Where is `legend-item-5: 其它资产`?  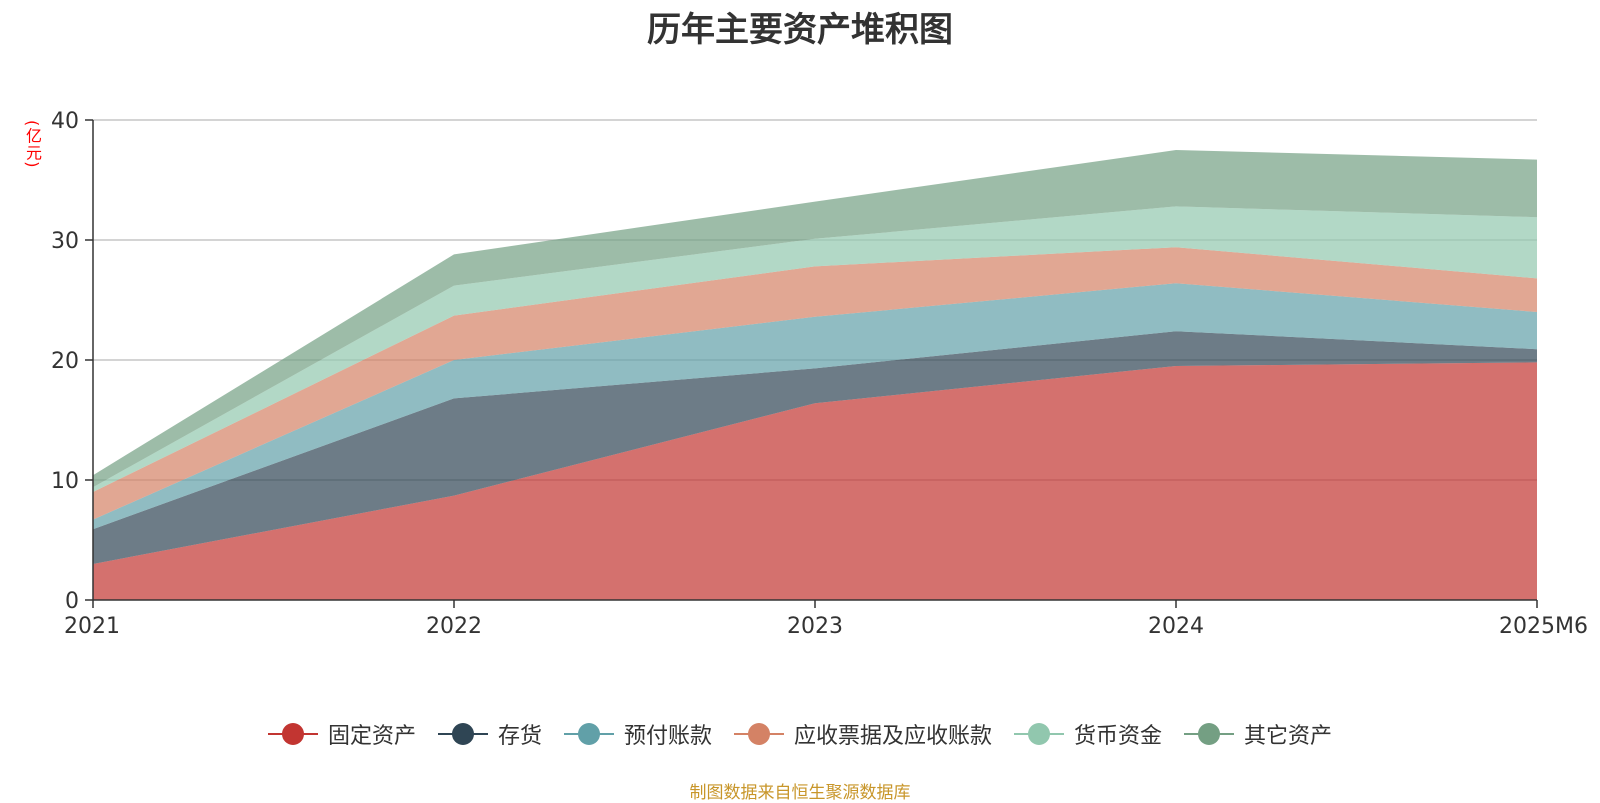 legend-item-5: 其它资产 is located at coordinates (1258, 734).